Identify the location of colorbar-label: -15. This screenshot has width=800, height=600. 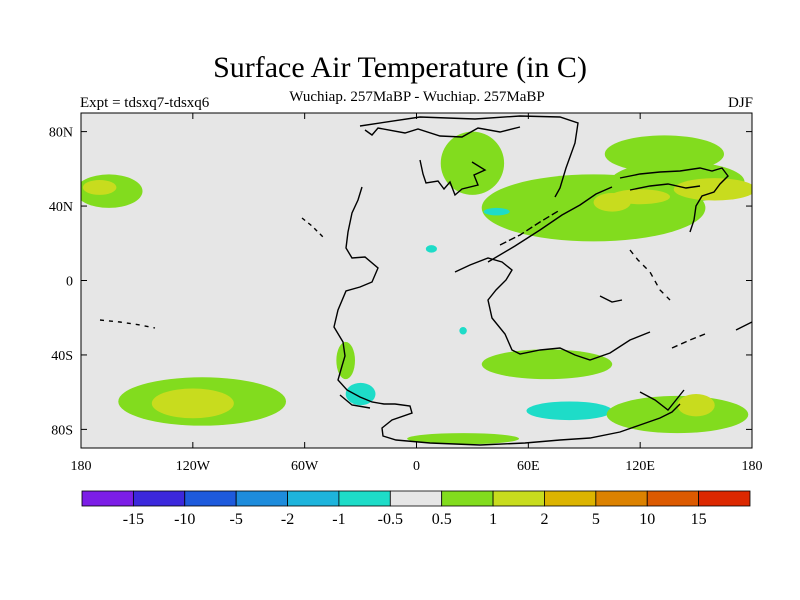
(133, 519).